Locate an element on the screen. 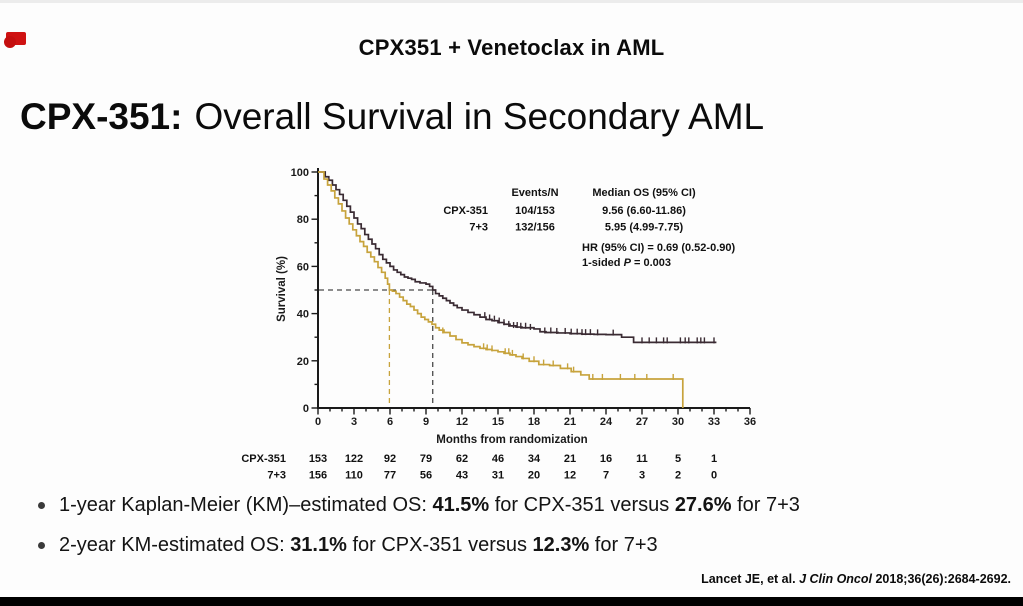 This screenshot has height=606, width=1023. median-guides is located at coordinates (376, 348).